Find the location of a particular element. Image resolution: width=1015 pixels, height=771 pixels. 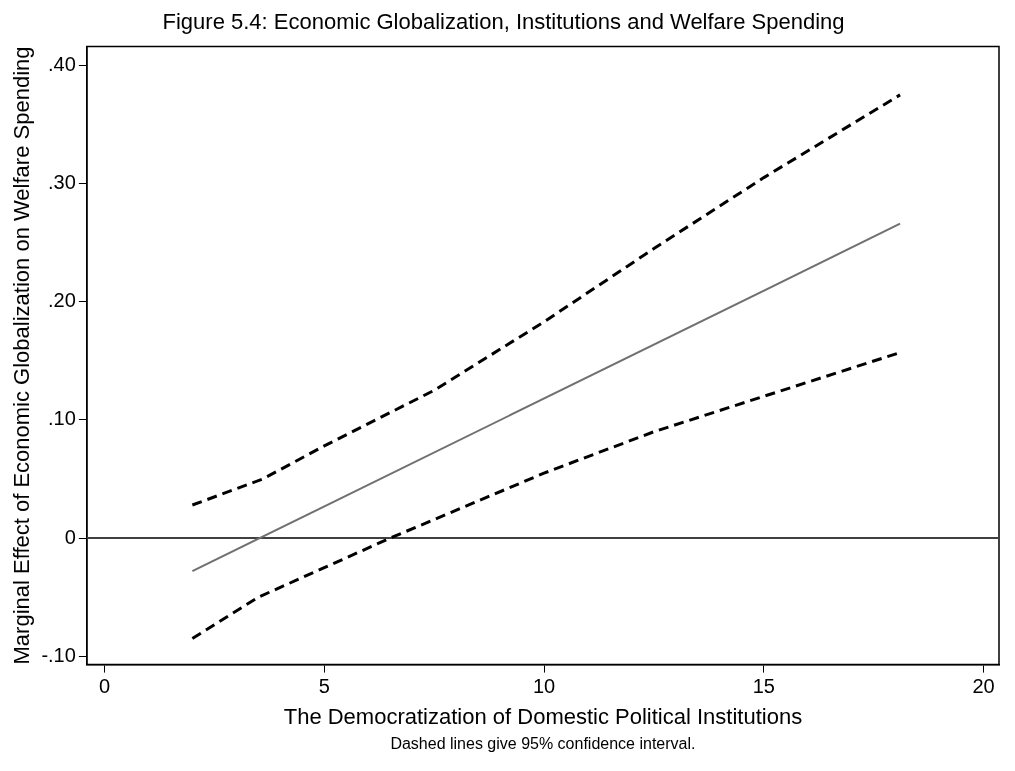

chart-title: Figure 5.4: Economic Globalization, Institutions and Welfare Spending is located at coordinates (503, 22).